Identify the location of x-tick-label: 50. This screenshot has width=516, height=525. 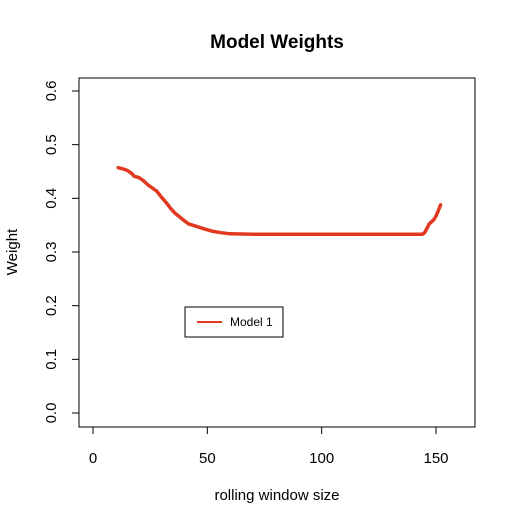
(207, 458).